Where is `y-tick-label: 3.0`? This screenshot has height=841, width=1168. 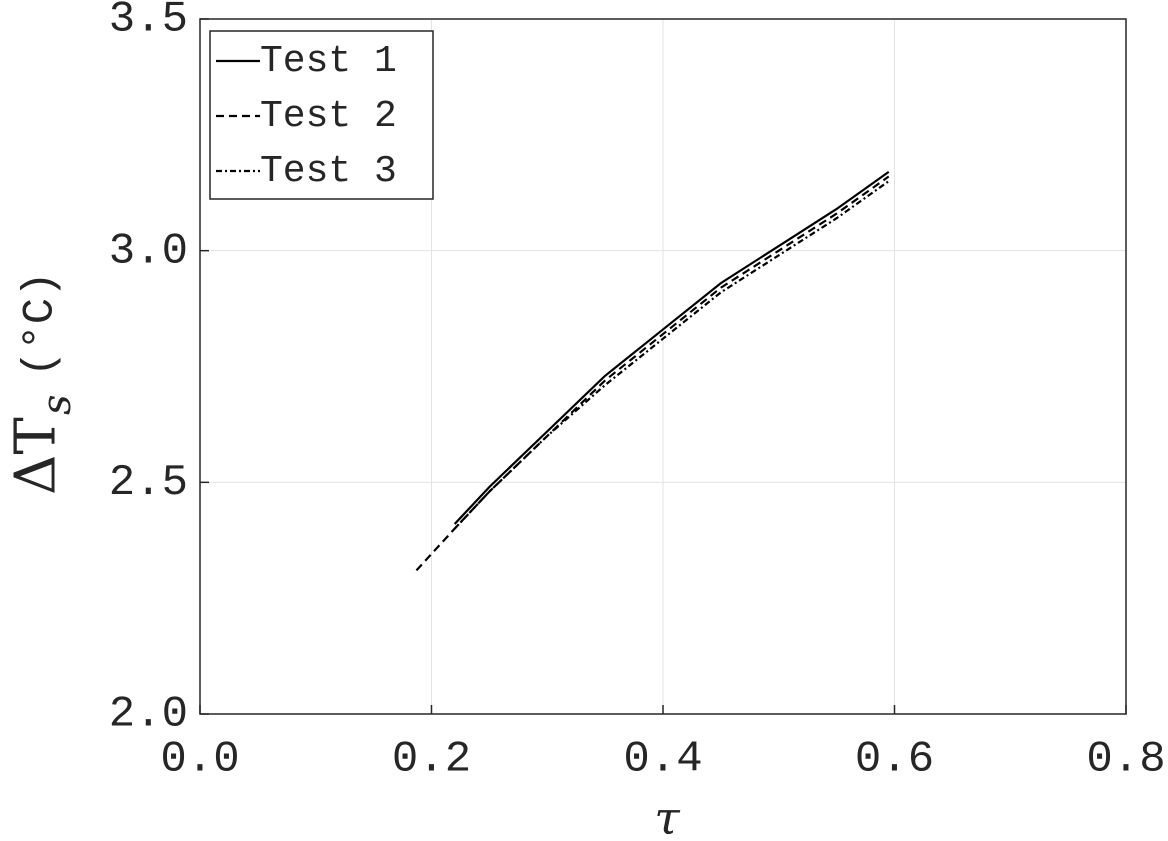 y-tick-label: 3.0 is located at coordinates (148, 251).